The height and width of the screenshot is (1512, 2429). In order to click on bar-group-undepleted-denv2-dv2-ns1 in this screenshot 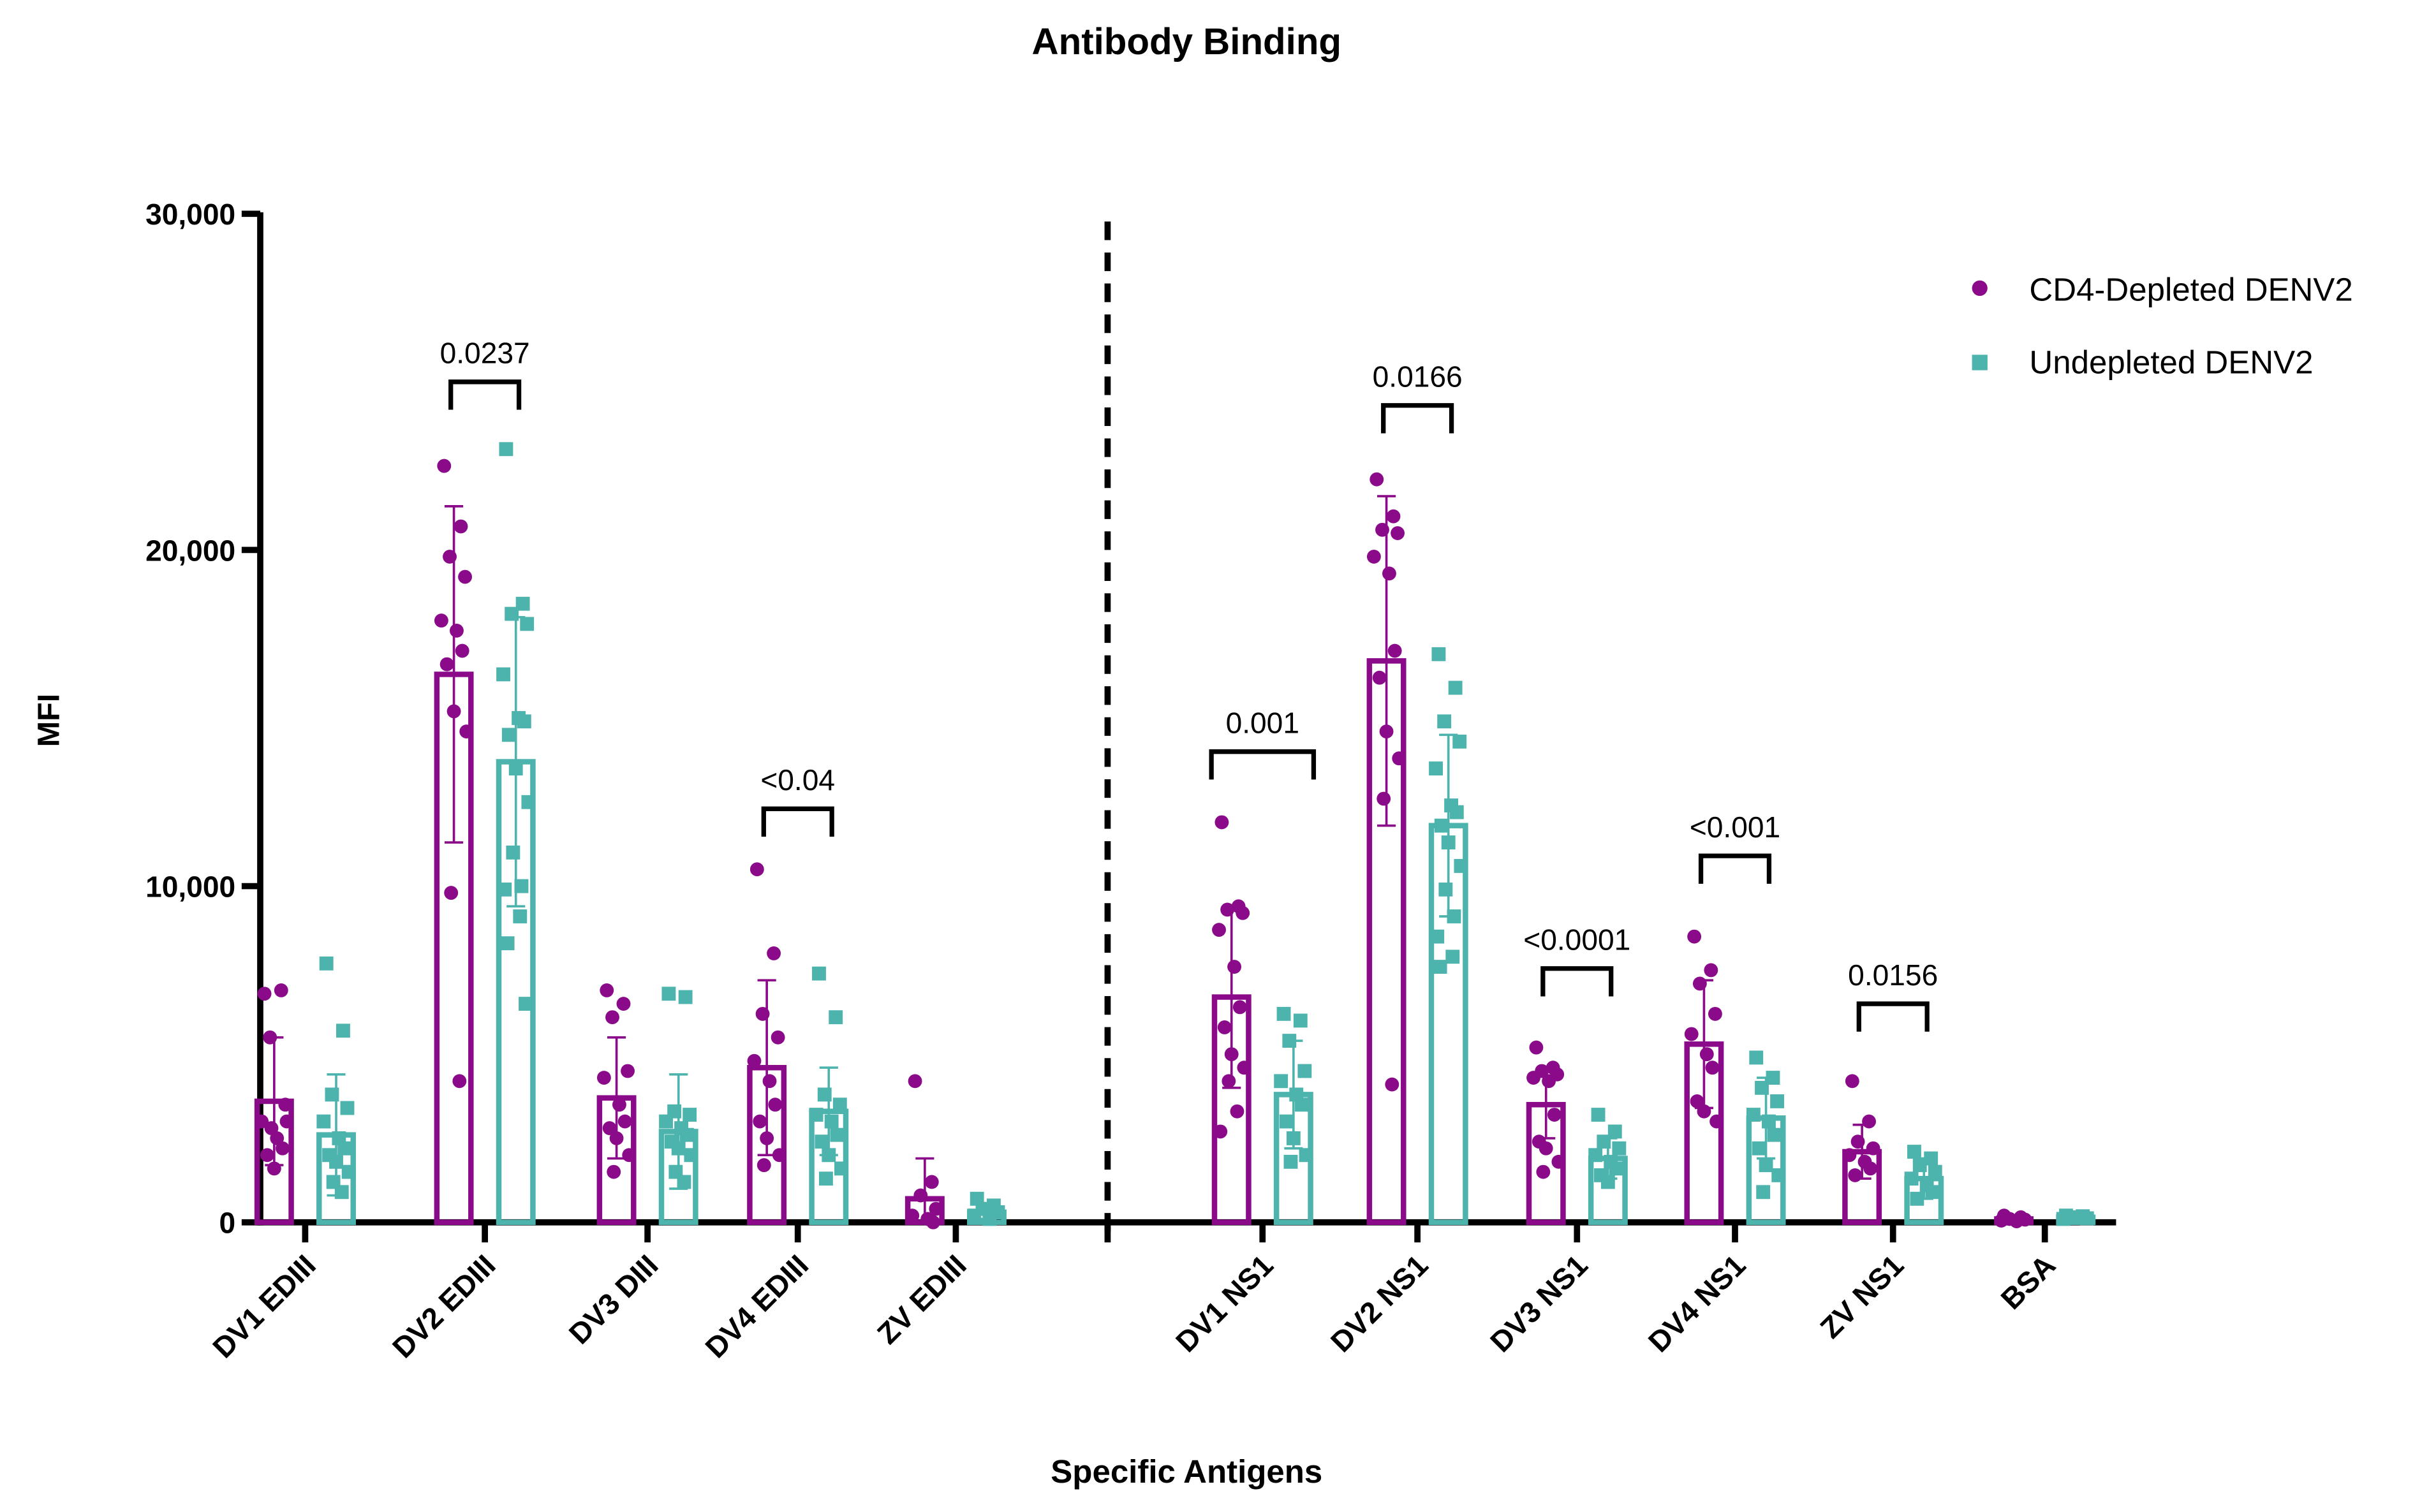, I will do `click(1448, 936)`.